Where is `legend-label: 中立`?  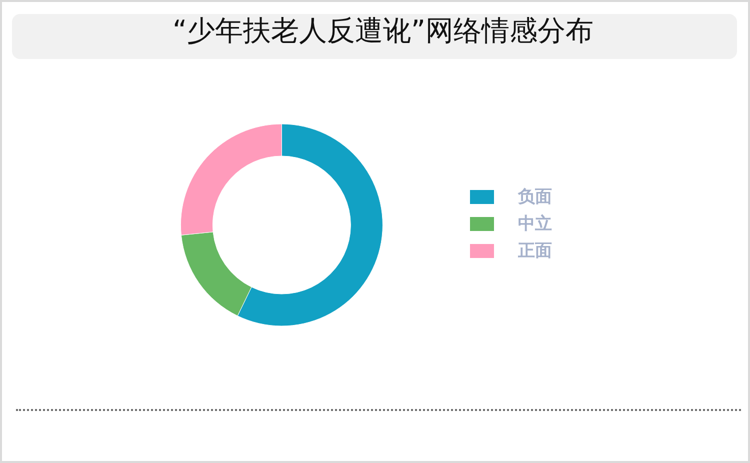 legend-label: 中立 is located at coordinates (535, 224).